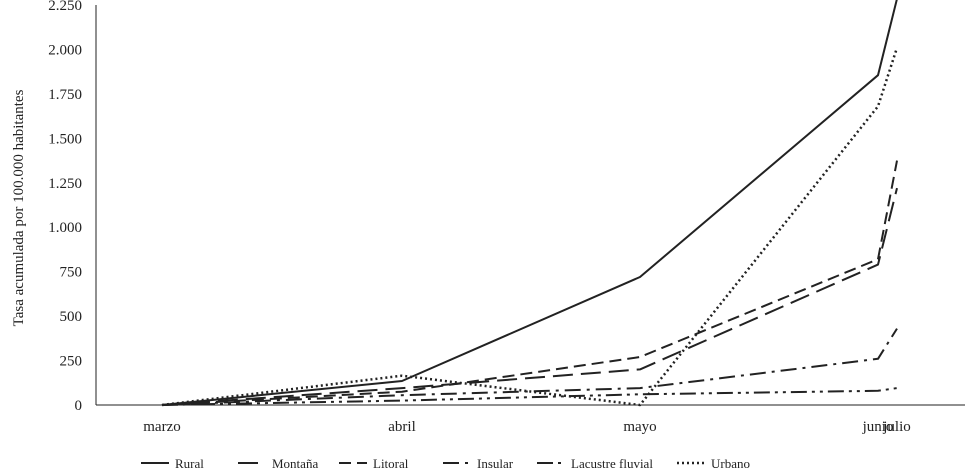 The height and width of the screenshot is (475, 973). What do you see at coordinates (639, 427) in the screenshot?
I see `x-tick-label: mayo` at bounding box center [639, 427].